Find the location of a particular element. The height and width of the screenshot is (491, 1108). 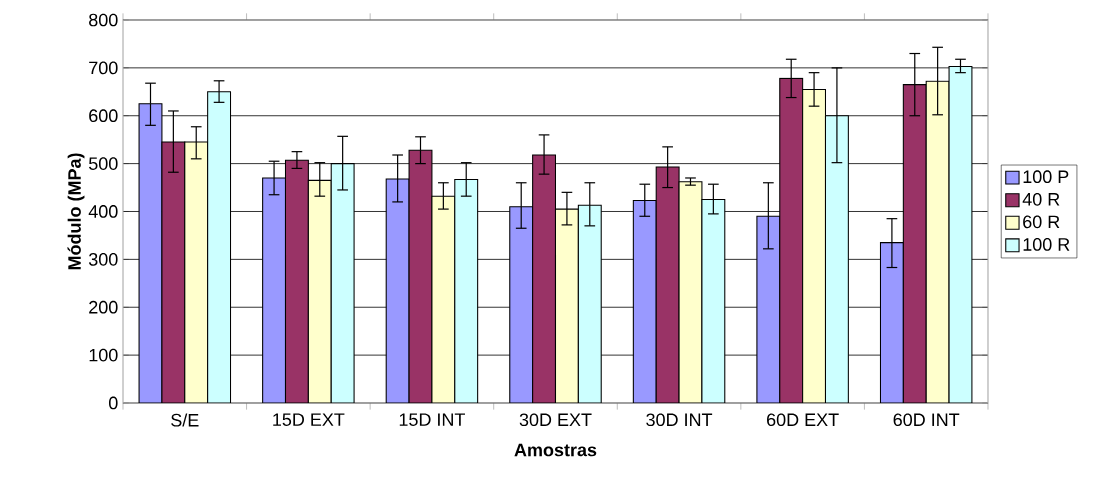

legend-label: 40 R is located at coordinates (1041, 199).